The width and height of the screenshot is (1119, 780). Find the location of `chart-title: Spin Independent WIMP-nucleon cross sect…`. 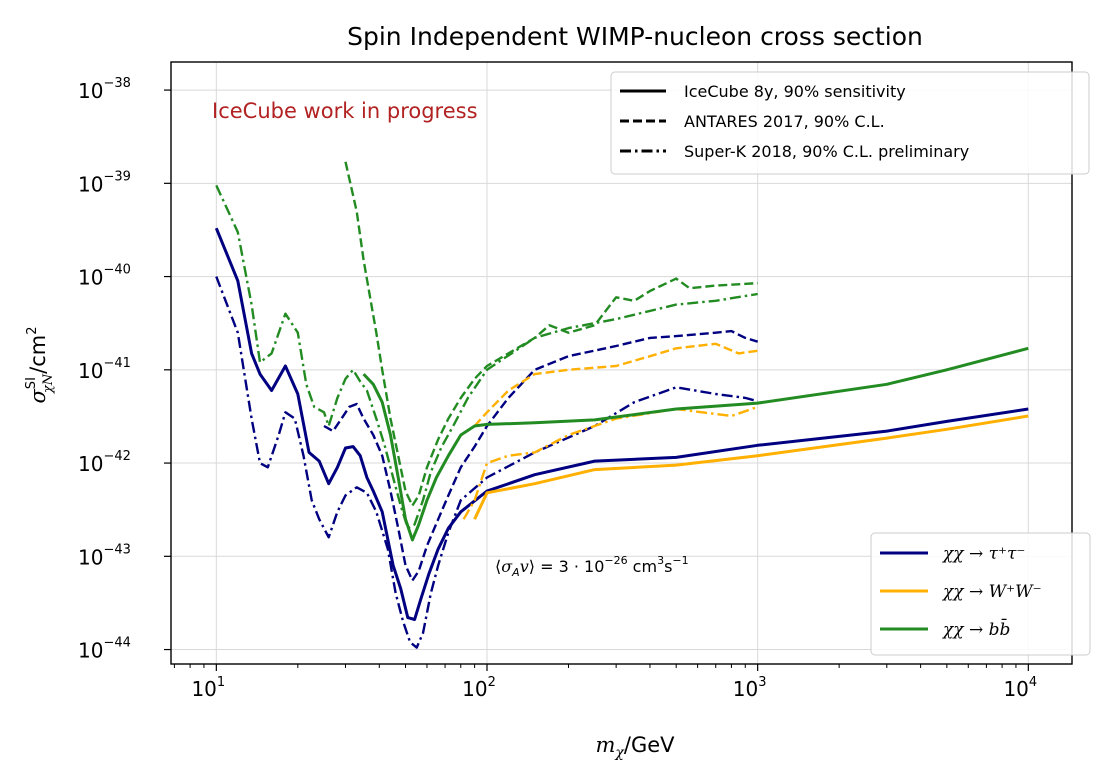

chart-title: Spin Independent WIMP-nucleon cross sect… is located at coordinates (635, 36).